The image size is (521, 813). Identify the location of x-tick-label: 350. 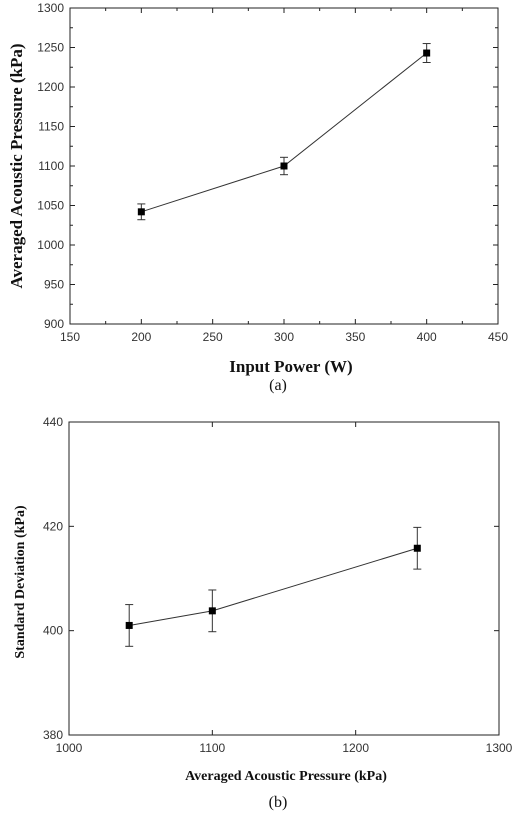
(355, 337).